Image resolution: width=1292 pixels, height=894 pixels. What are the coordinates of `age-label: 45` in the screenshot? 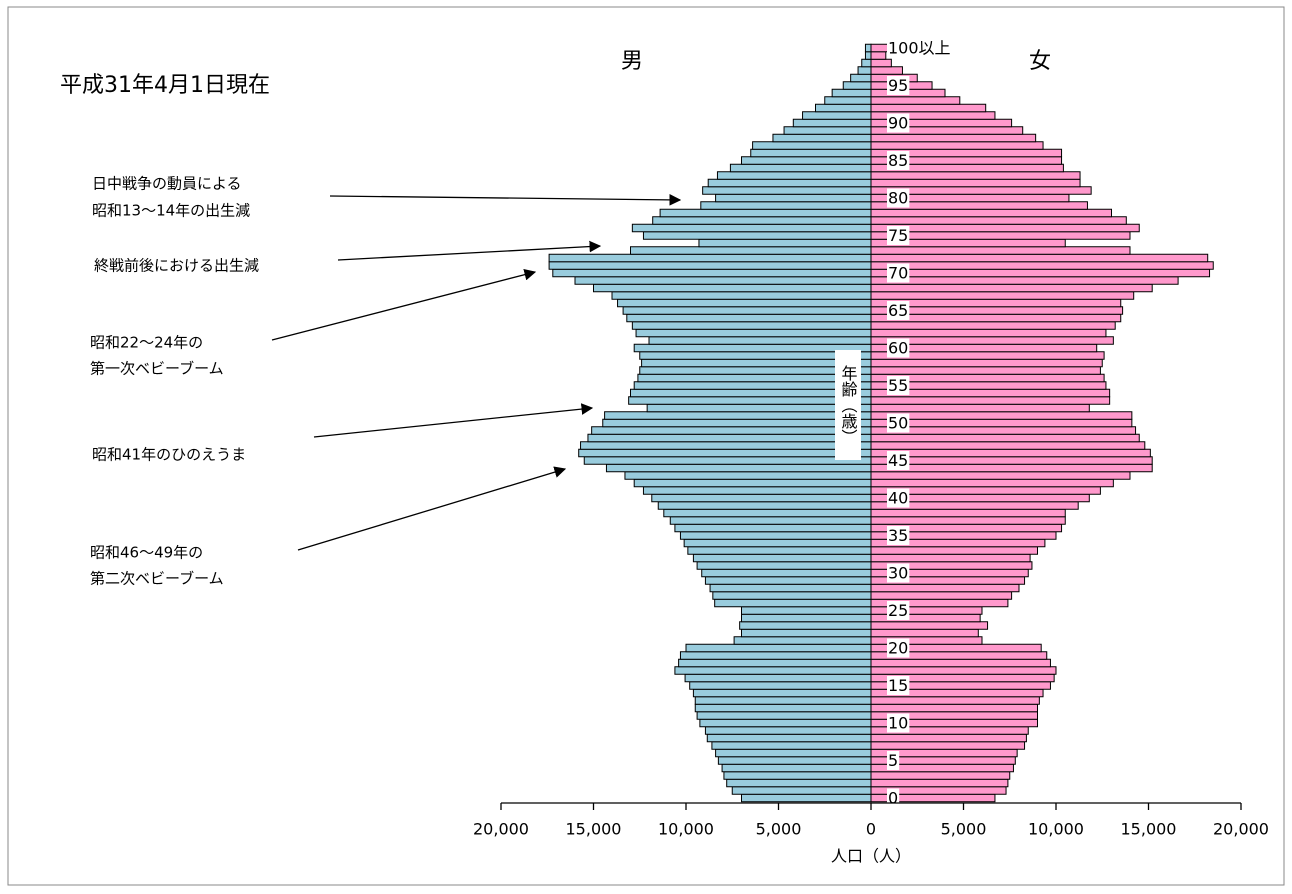 It's located at (898, 460).